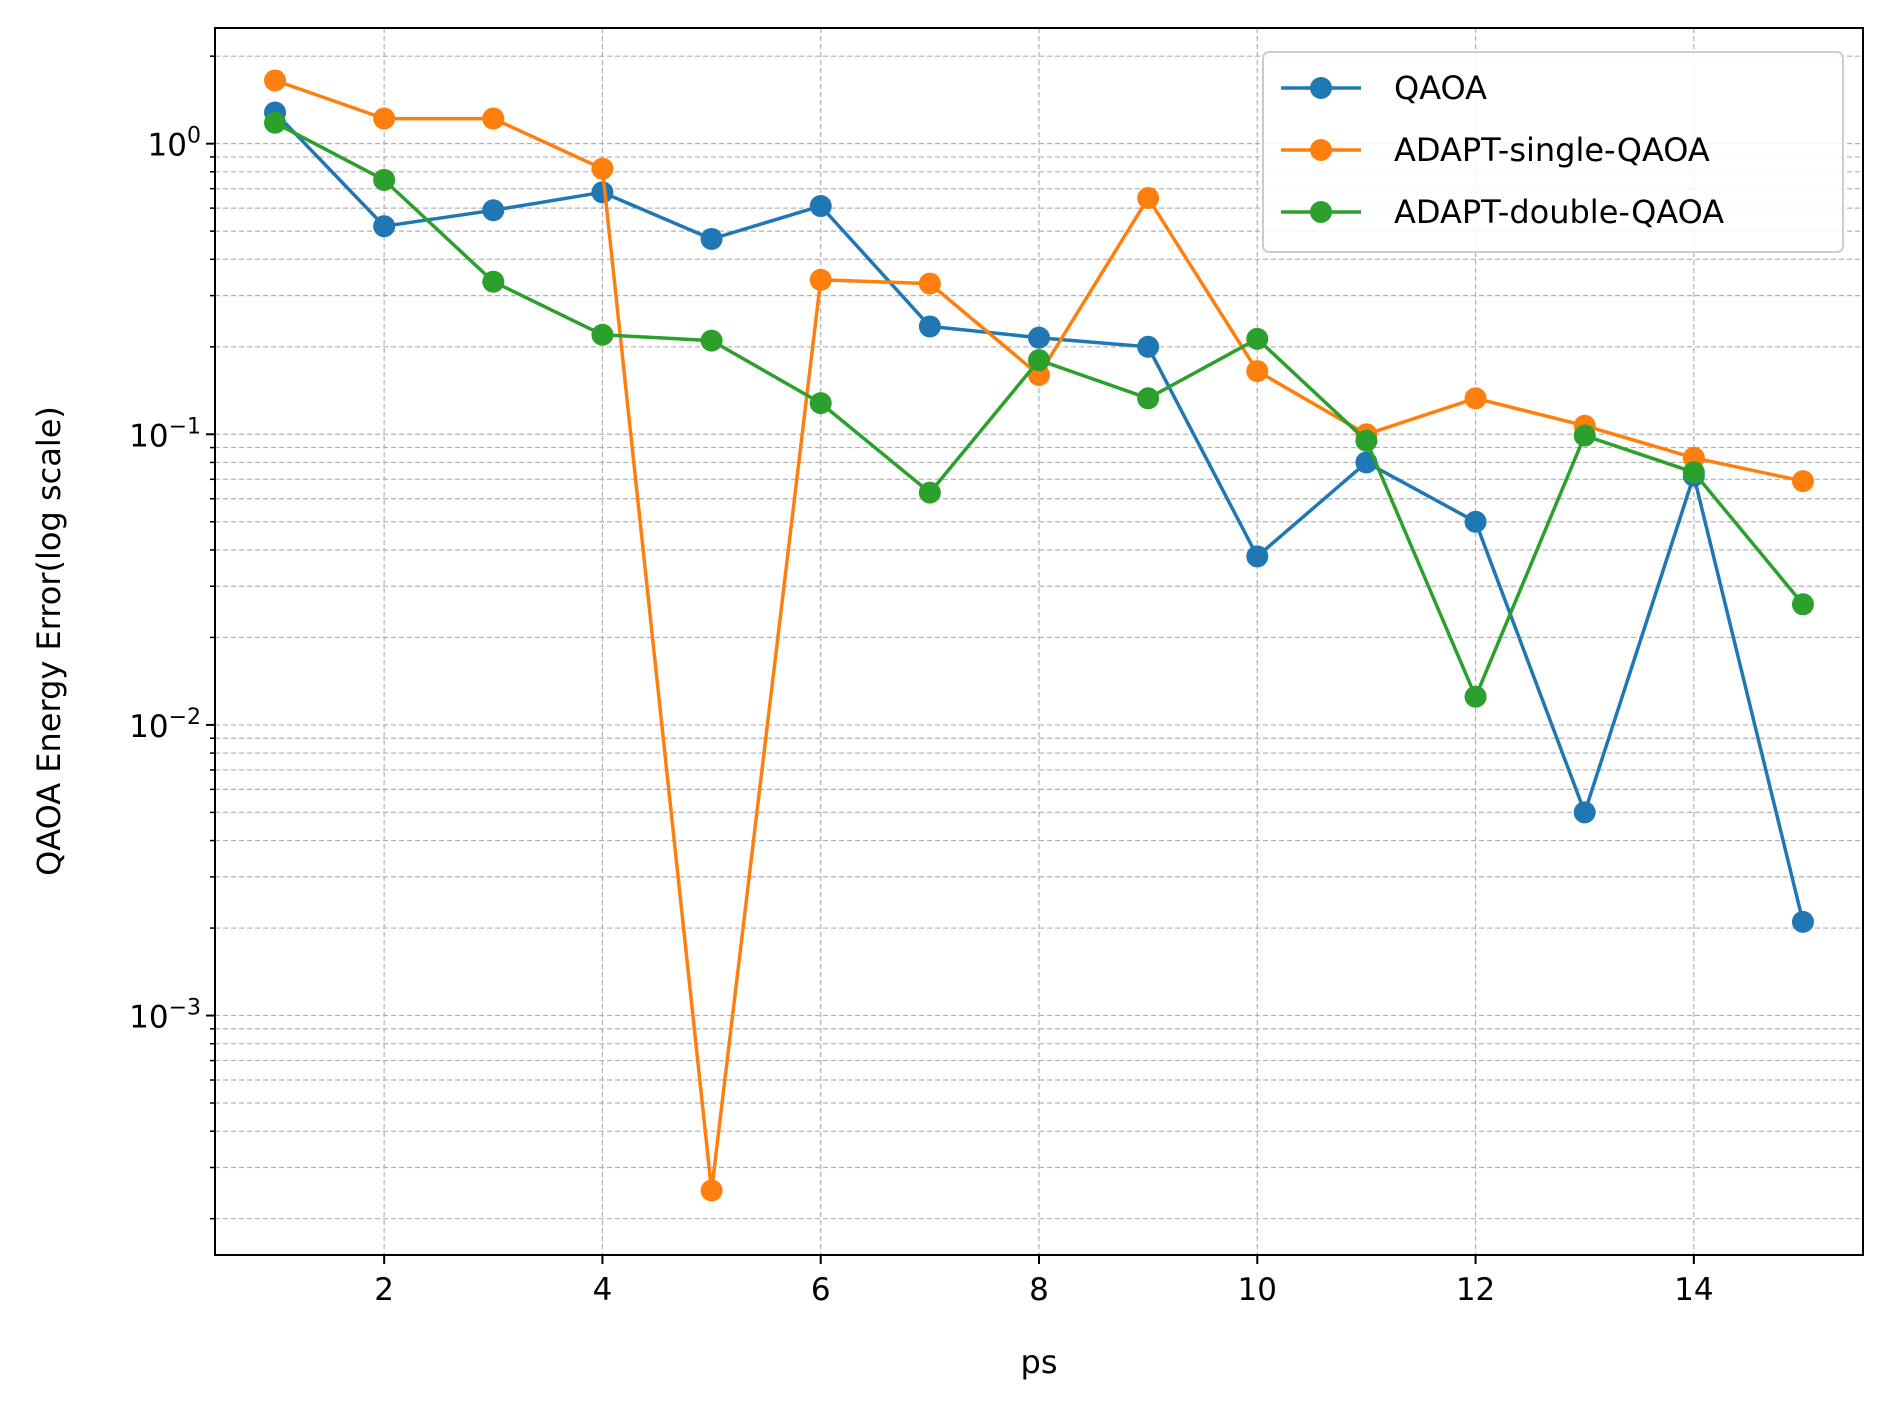 The image size is (1886, 1410). Describe the element at coordinates (1475, 1290) in the screenshot. I see `x-tick-label: 12` at that location.